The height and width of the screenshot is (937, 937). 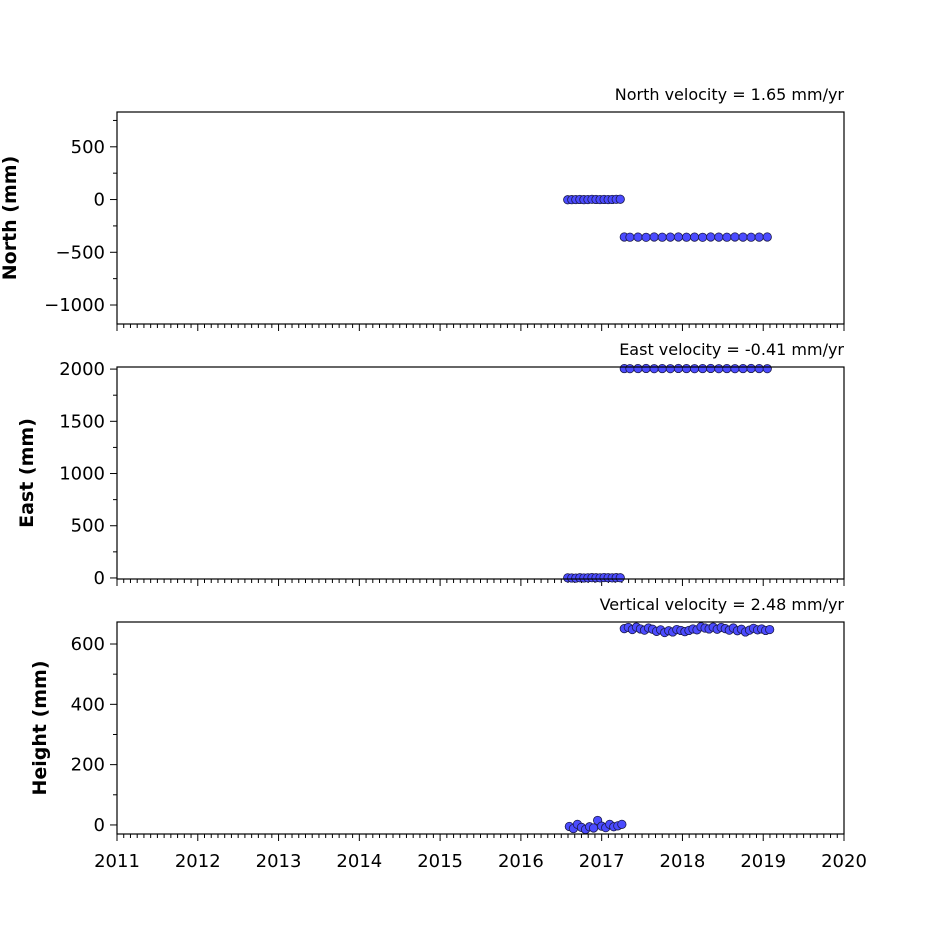 I want to click on xtick-label-year: 2020, so click(x=844, y=861).